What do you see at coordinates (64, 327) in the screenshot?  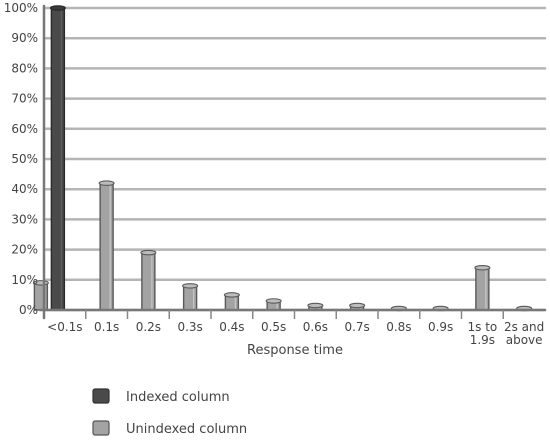 I see `x-tick-label-0-1s: <0.1s` at bounding box center [64, 327].